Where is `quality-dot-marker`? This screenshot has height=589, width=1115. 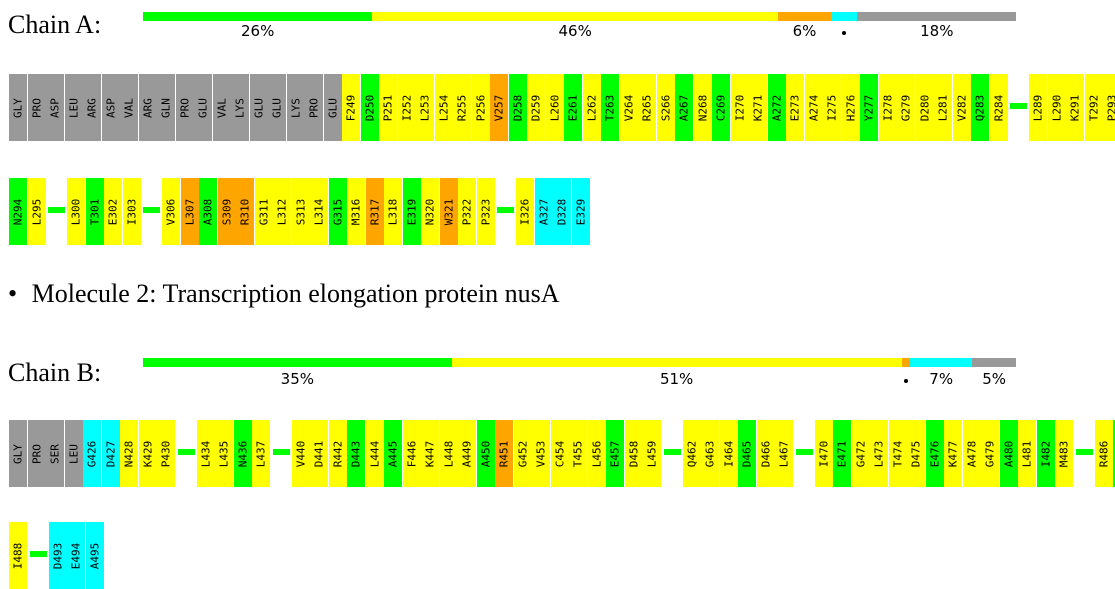 quality-dot-marker is located at coordinates (906, 381).